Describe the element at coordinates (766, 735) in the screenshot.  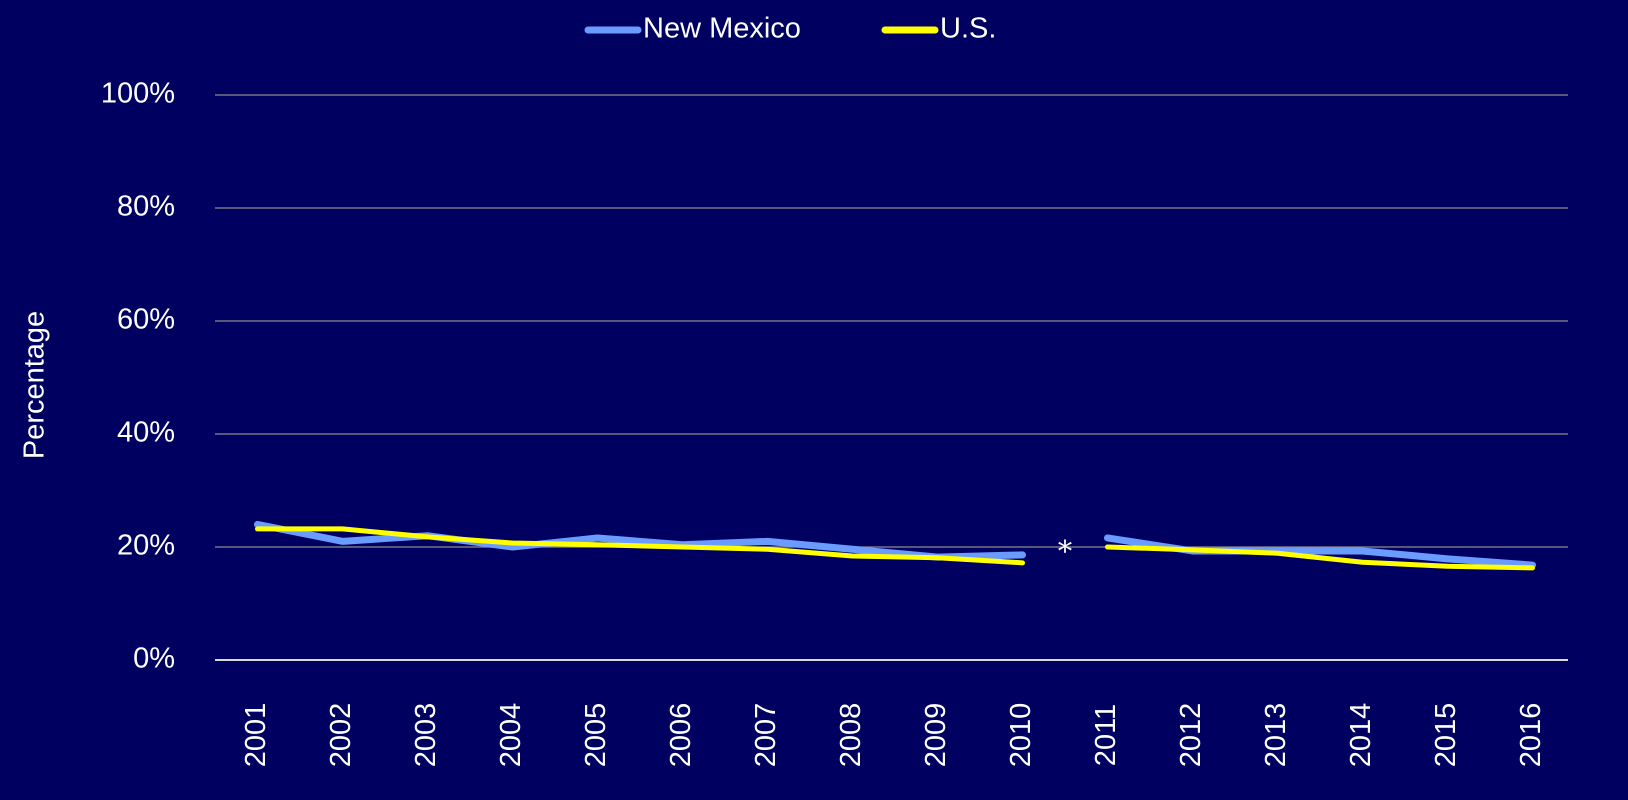
I see `x-tick-label: 2007` at that location.